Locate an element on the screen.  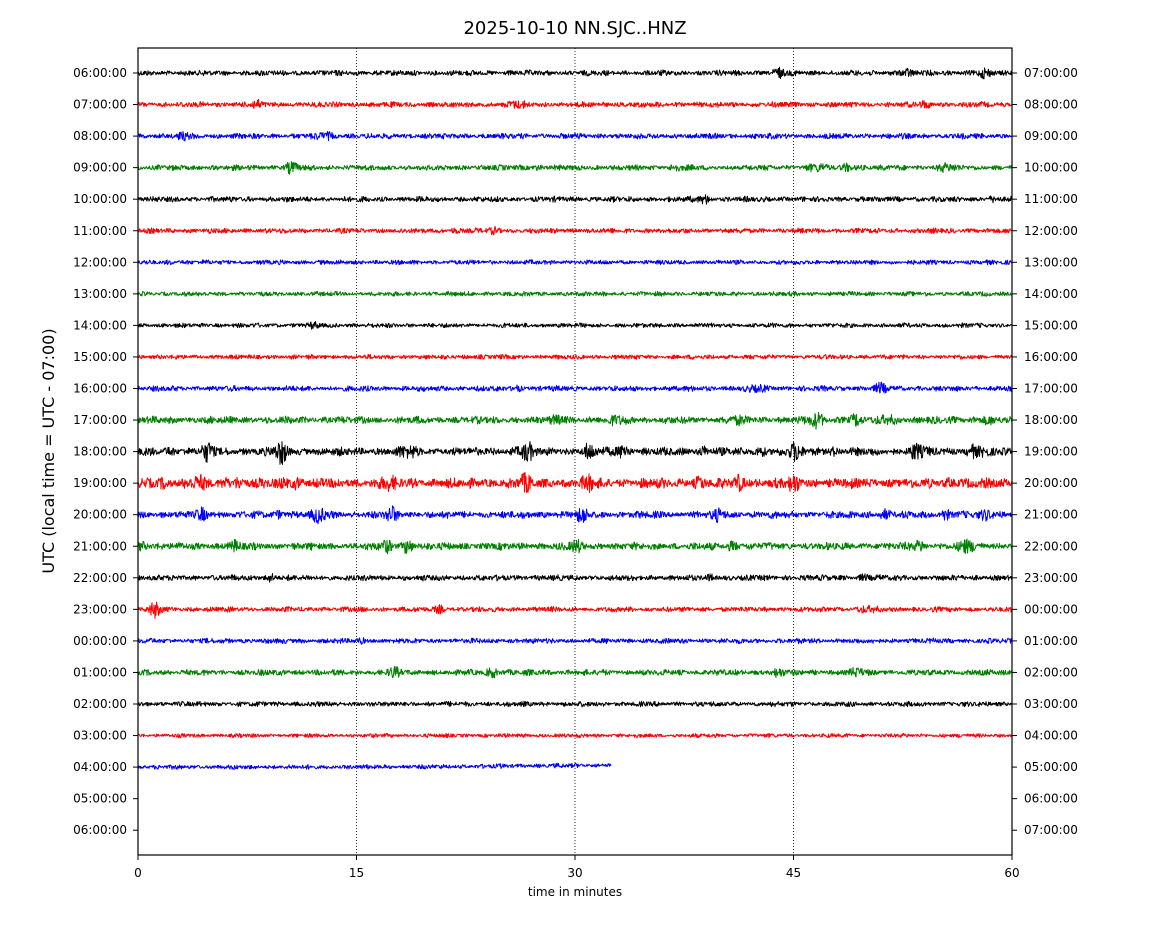
x-axis-minutes: 0 15 30 45 60 is located at coordinates (577, 867).